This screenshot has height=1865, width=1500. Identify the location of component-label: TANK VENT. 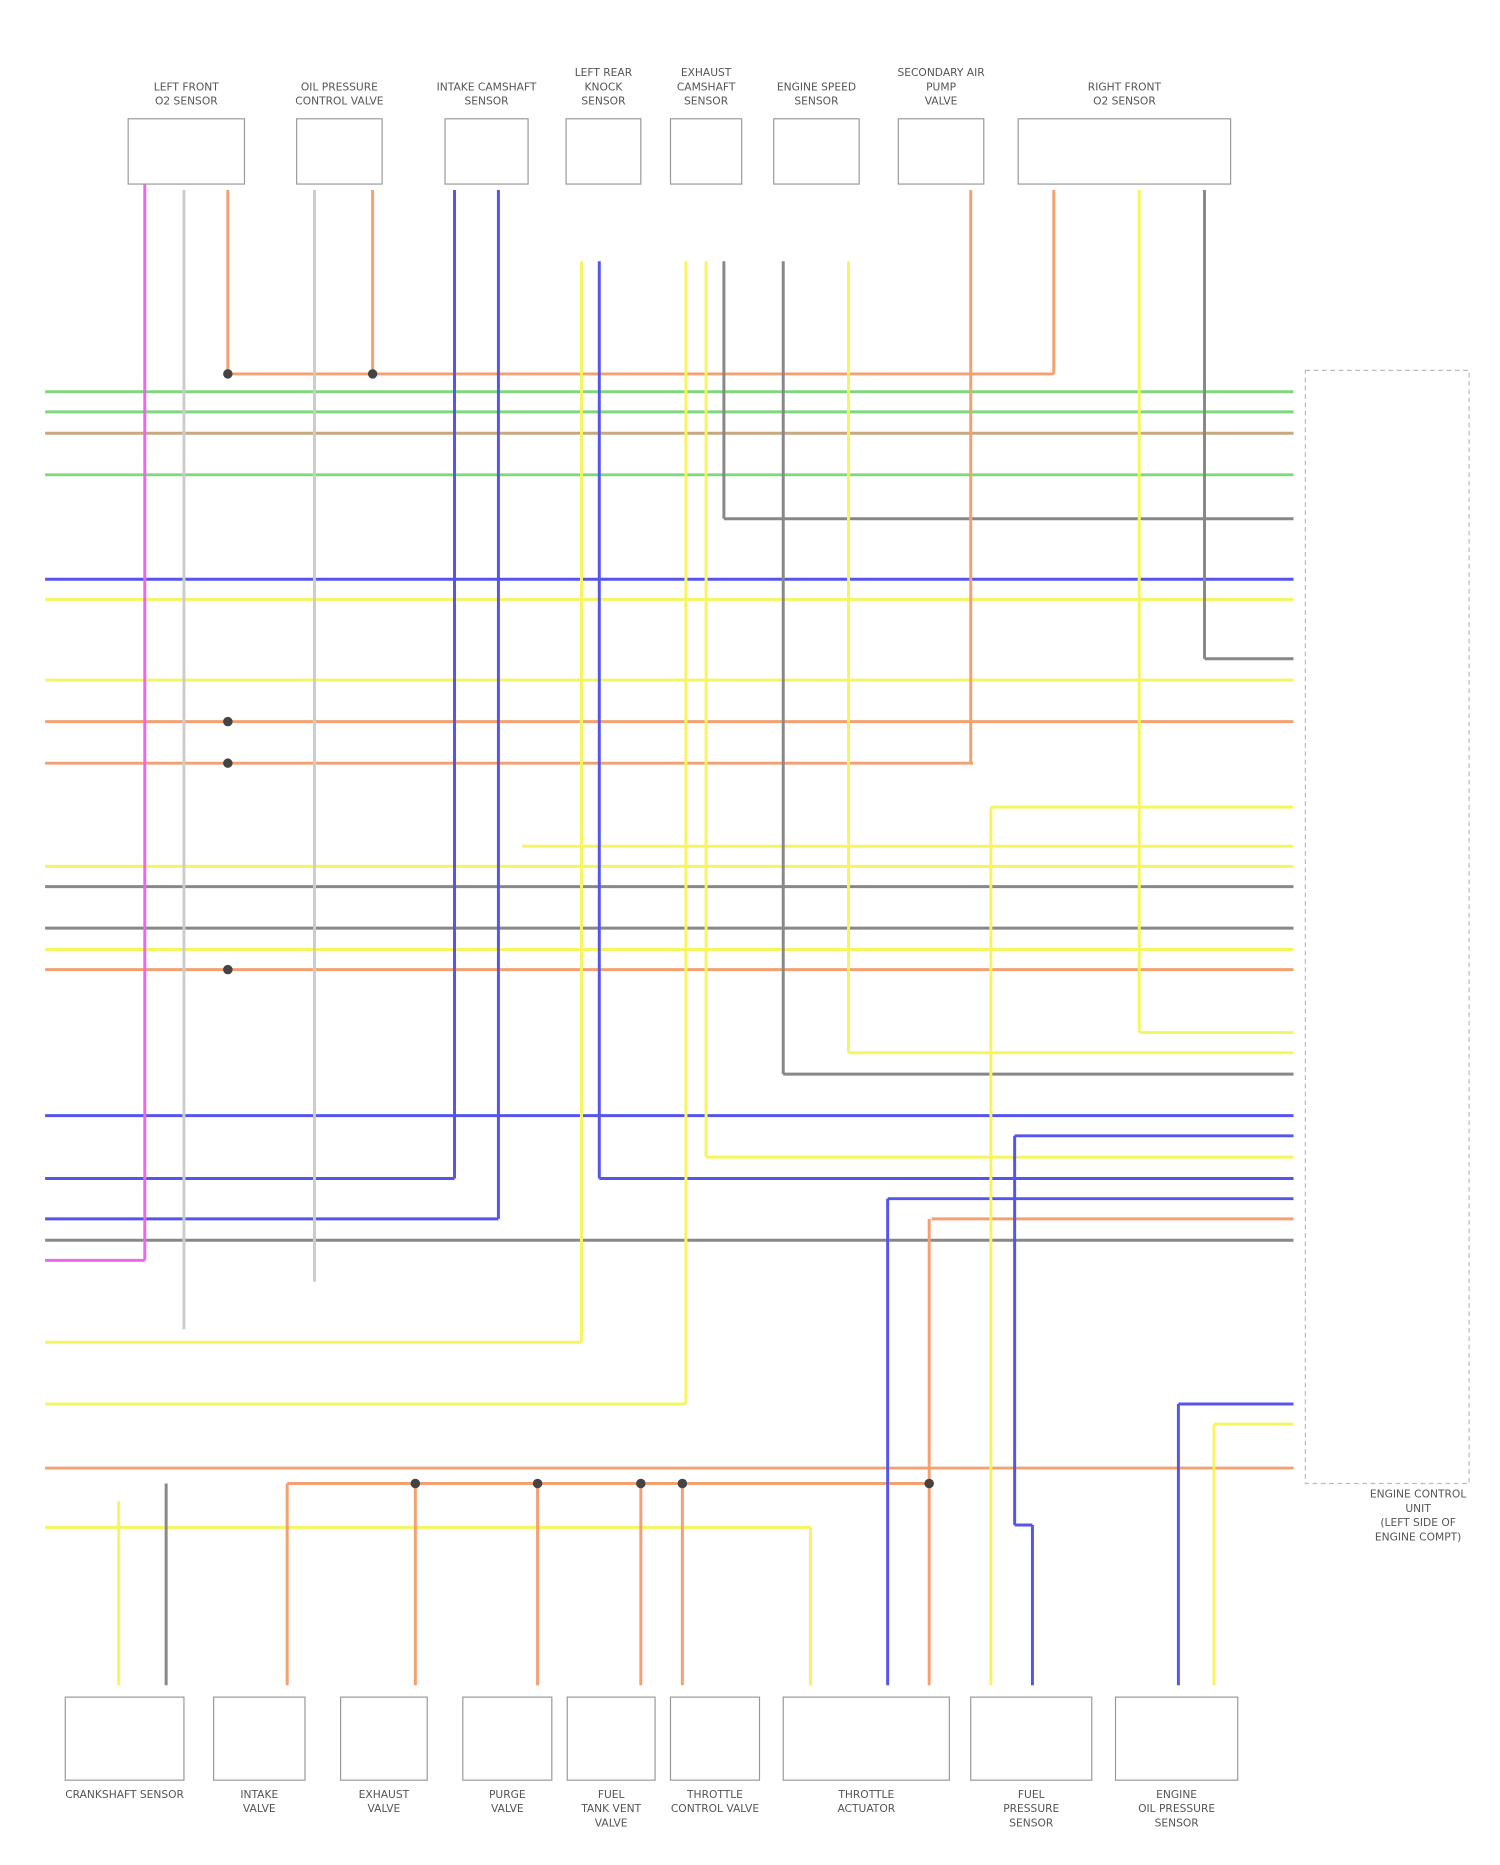
(610, 1808).